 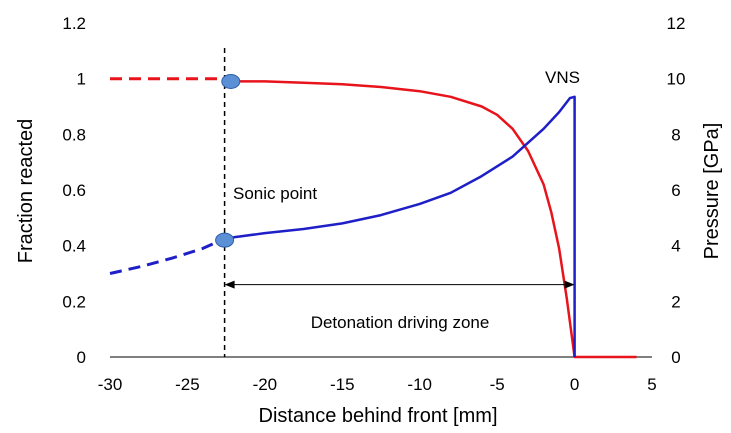 I want to click on y2-tick-label: 12, so click(x=676, y=23).